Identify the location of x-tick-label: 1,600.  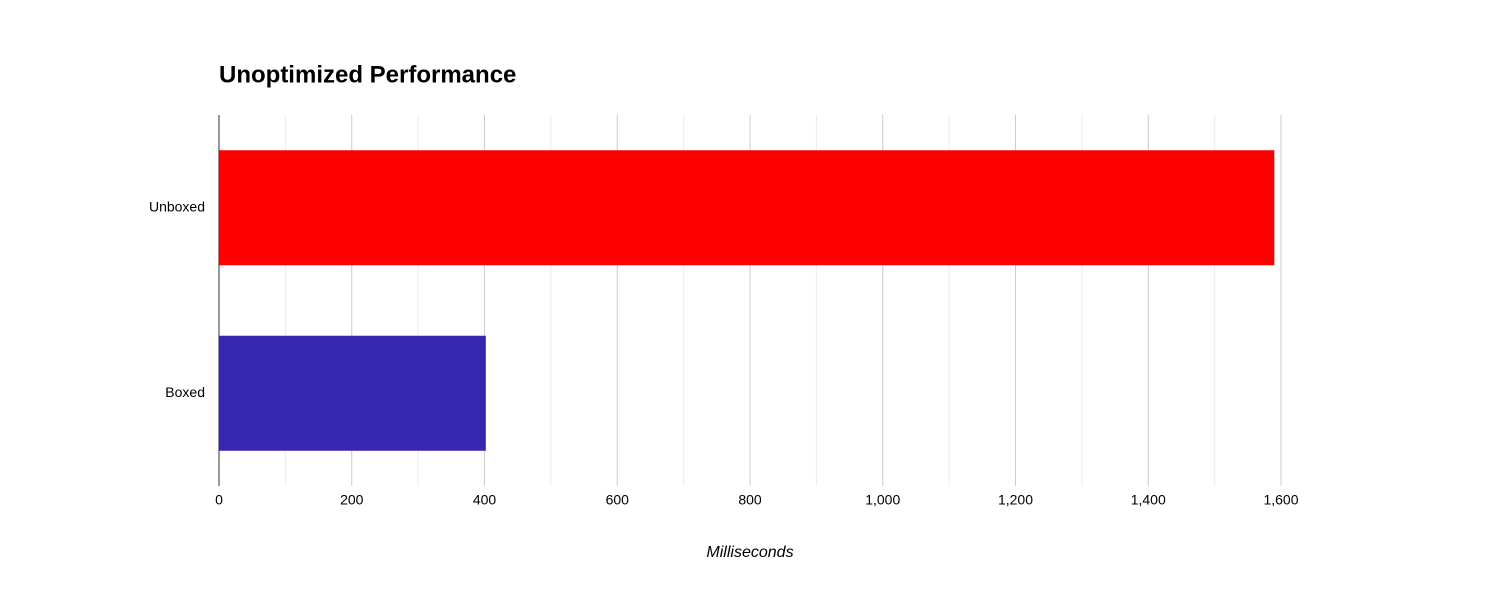
(1280, 500).